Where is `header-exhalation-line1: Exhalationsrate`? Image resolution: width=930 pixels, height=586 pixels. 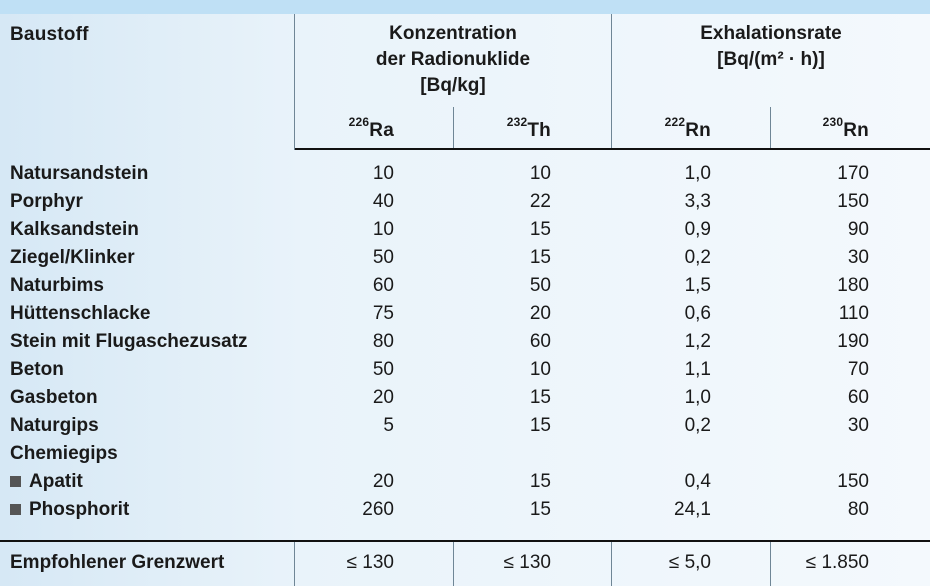
header-exhalation-line1: Exhalationsrate is located at coordinates (771, 33).